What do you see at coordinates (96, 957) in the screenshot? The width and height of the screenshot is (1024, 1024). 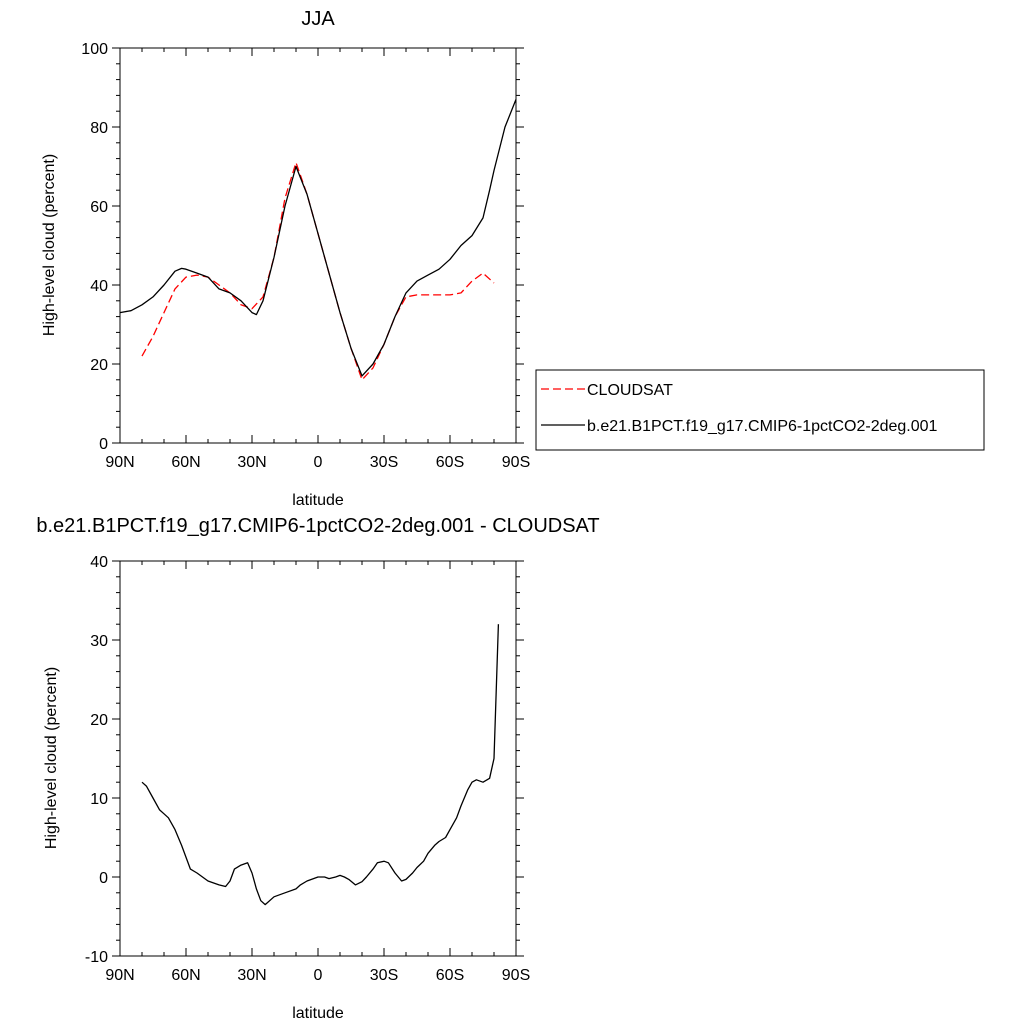 I see `bottom-y-tick-label-0: -10` at bounding box center [96, 957].